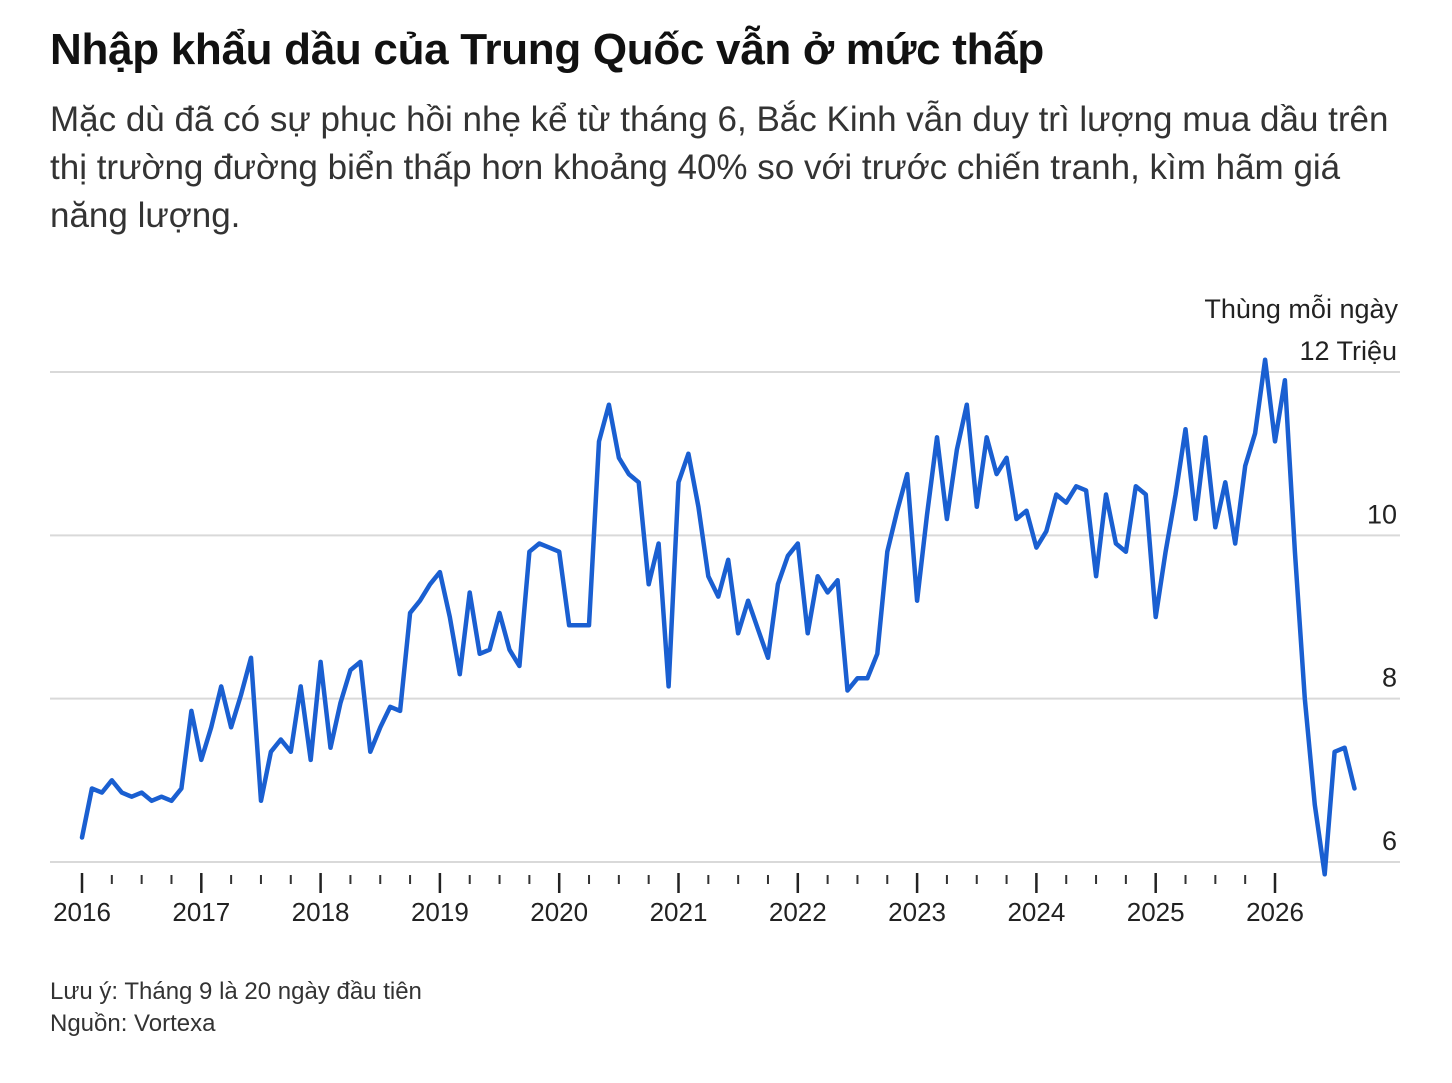 This screenshot has width=1452, height=1083. Describe the element at coordinates (440, 912) in the screenshot. I see `x-tick-label: 2019` at that location.